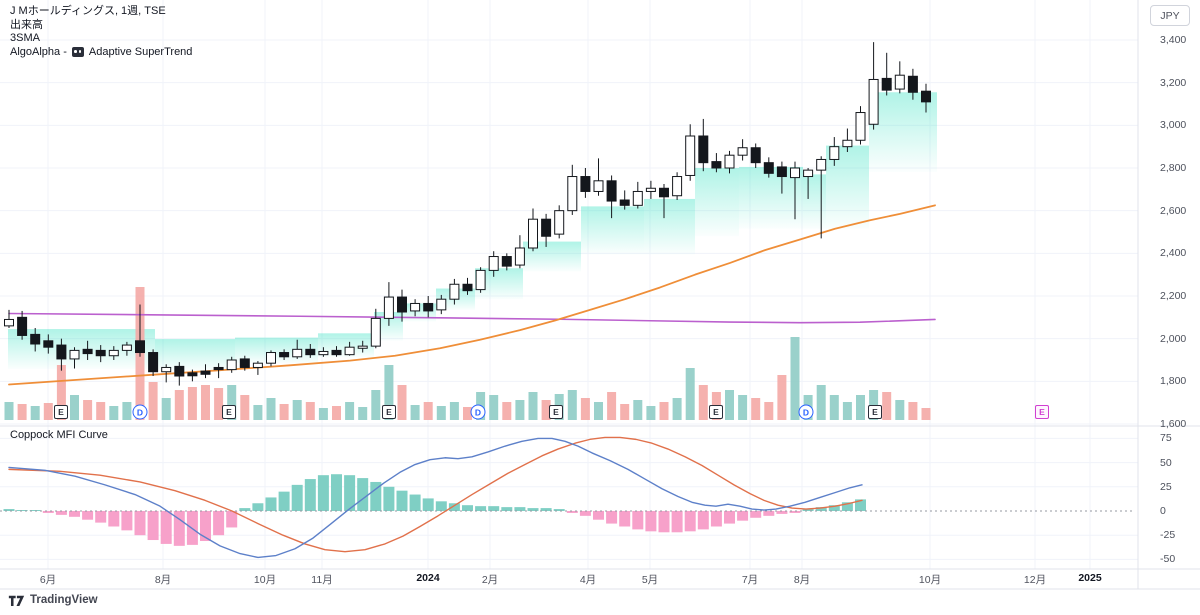 The width and height of the screenshot is (1200, 615). What do you see at coordinates (322, 580) in the screenshot?
I see `time-tick-label: 11月` at bounding box center [322, 580].